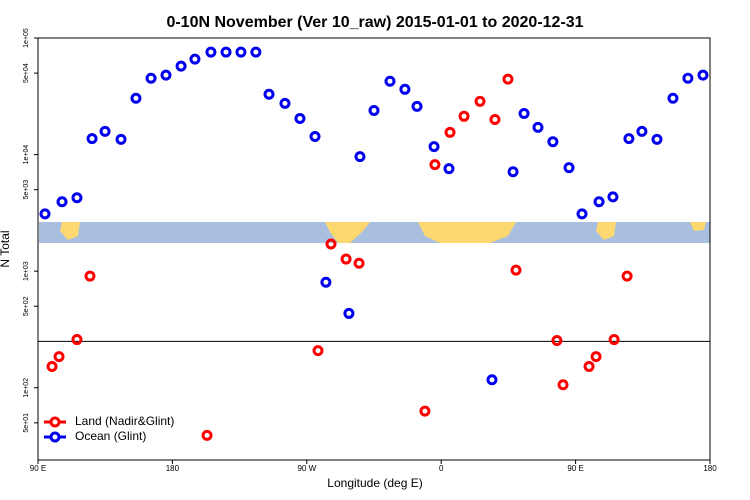 The height and width of the screenshot is (500, 750). What do you see at coordinates (374, 483) in the screenshot?
I see `x-axis-label: Longitude (deg E)` at bounding box center [374, 483].